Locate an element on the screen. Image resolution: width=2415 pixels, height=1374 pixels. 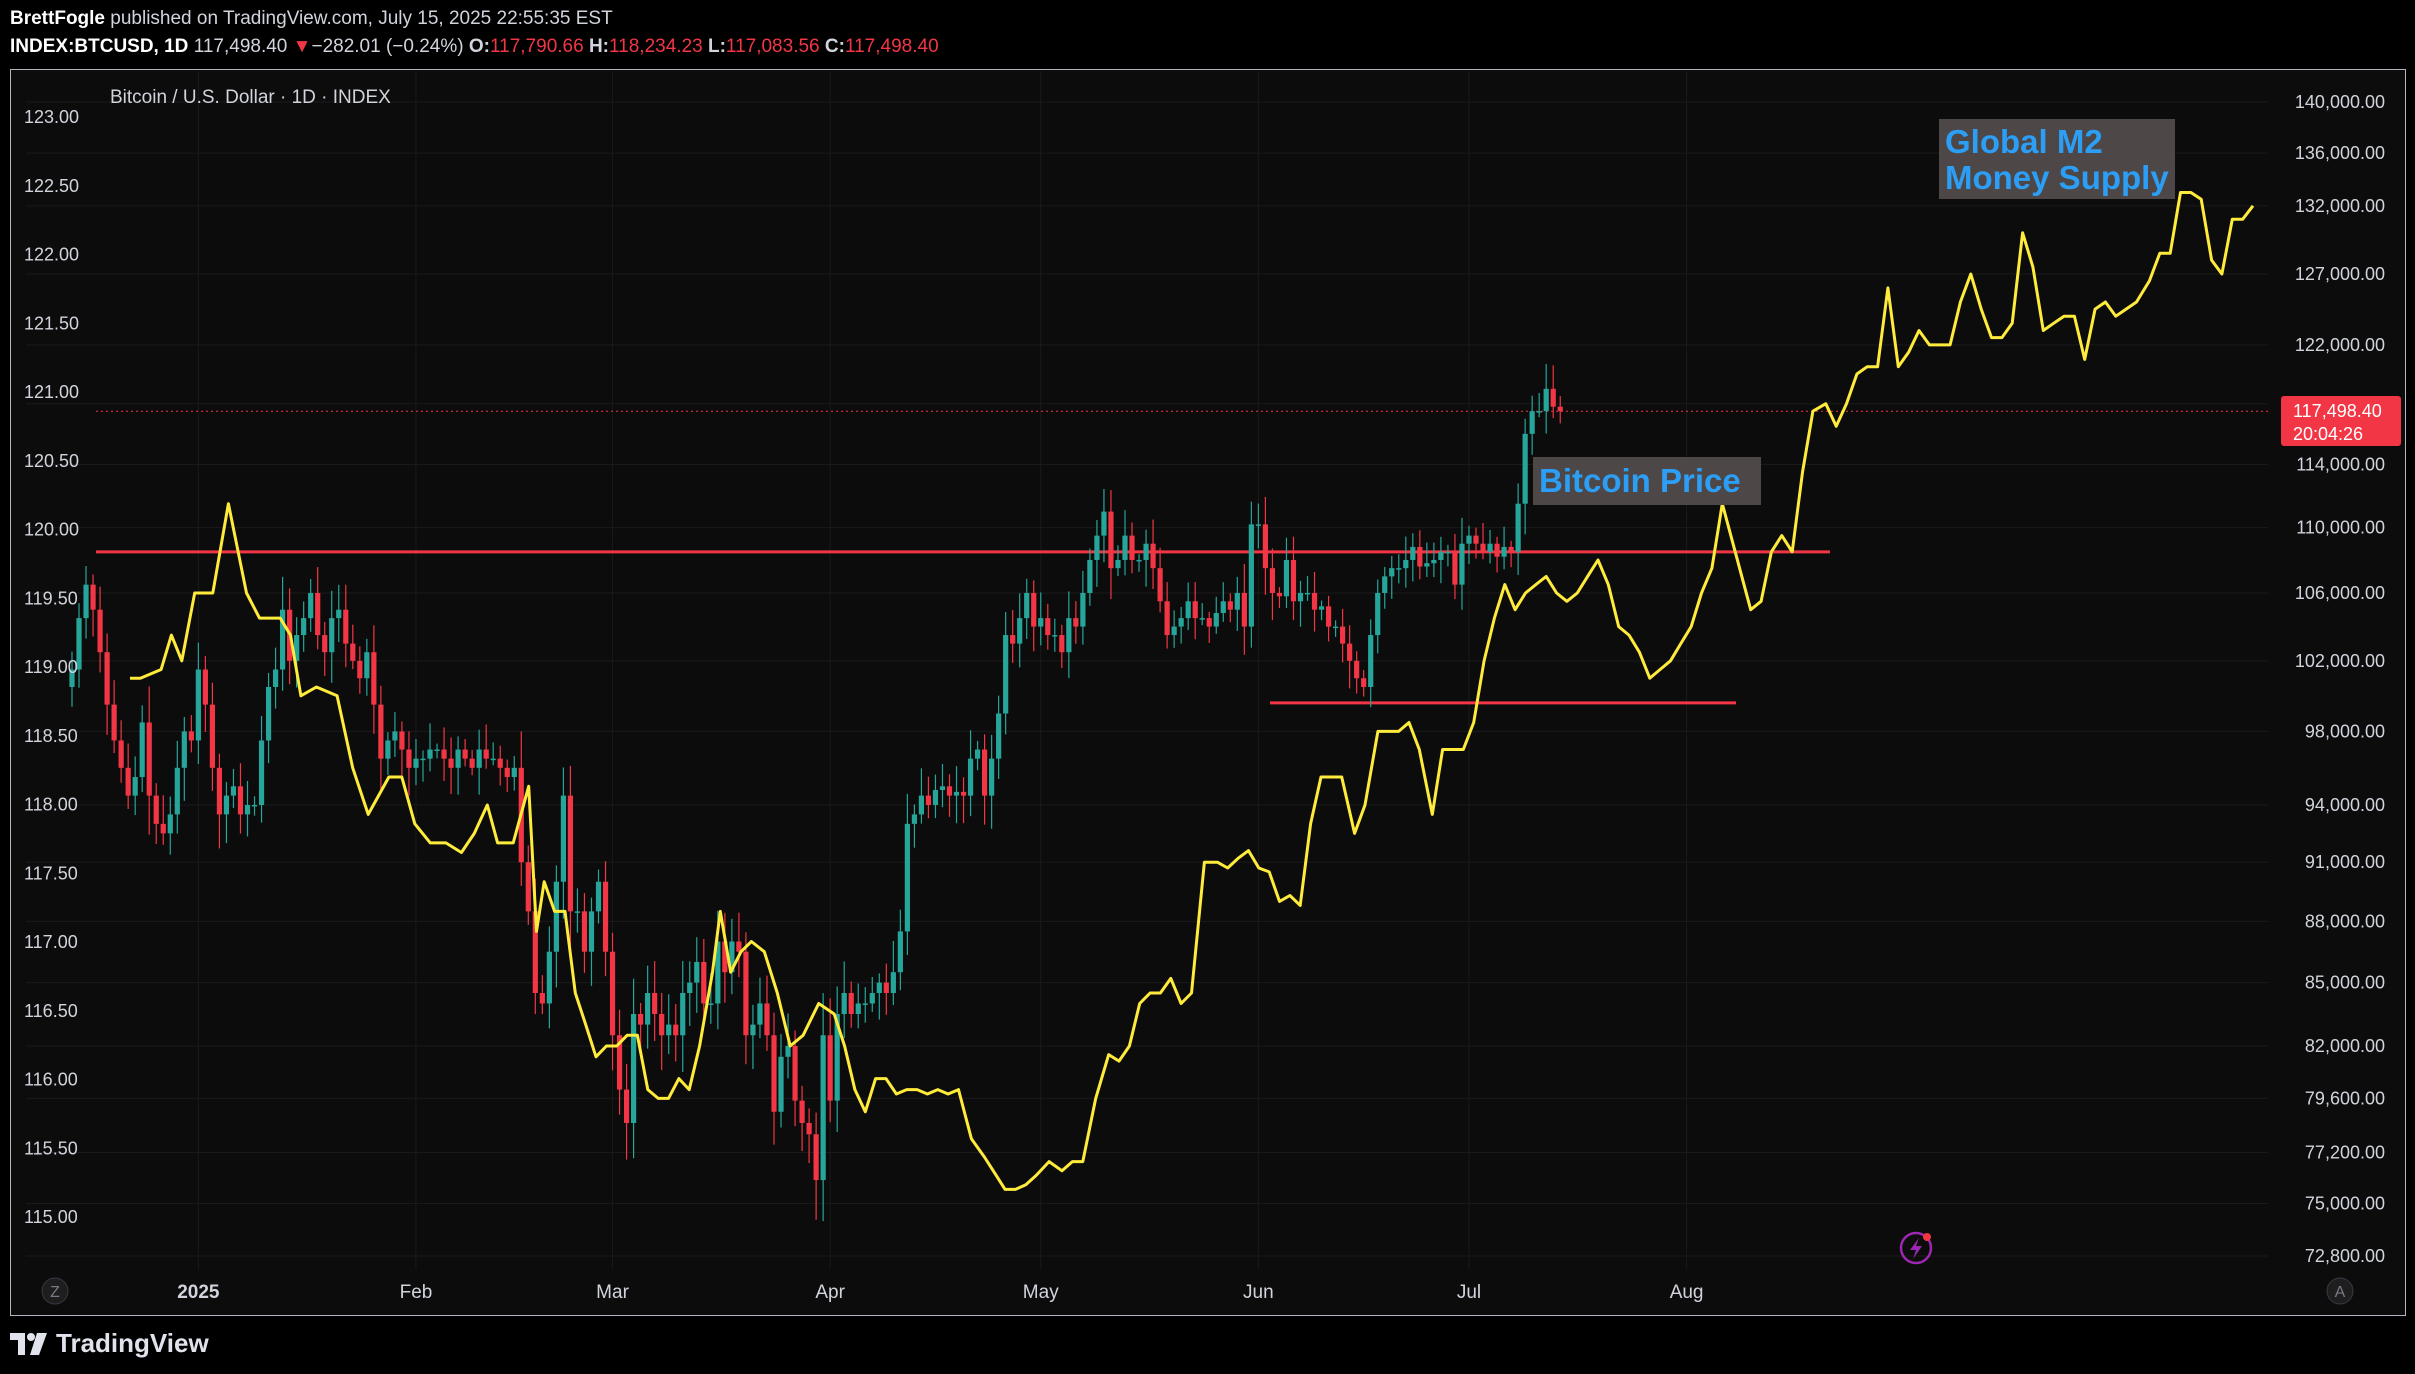
symbol-label: INDEX:BTCUSD, 1D is located at coordinates (99, 46).